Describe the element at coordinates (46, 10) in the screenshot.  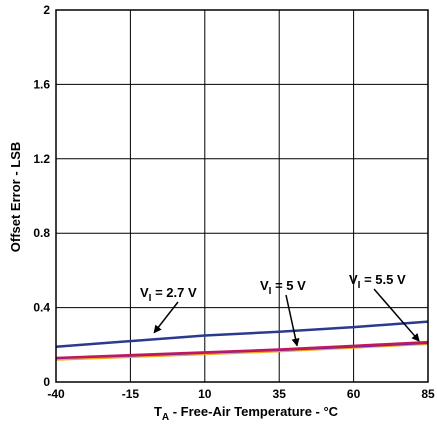
I see `y-tick-label: 2` at that location.